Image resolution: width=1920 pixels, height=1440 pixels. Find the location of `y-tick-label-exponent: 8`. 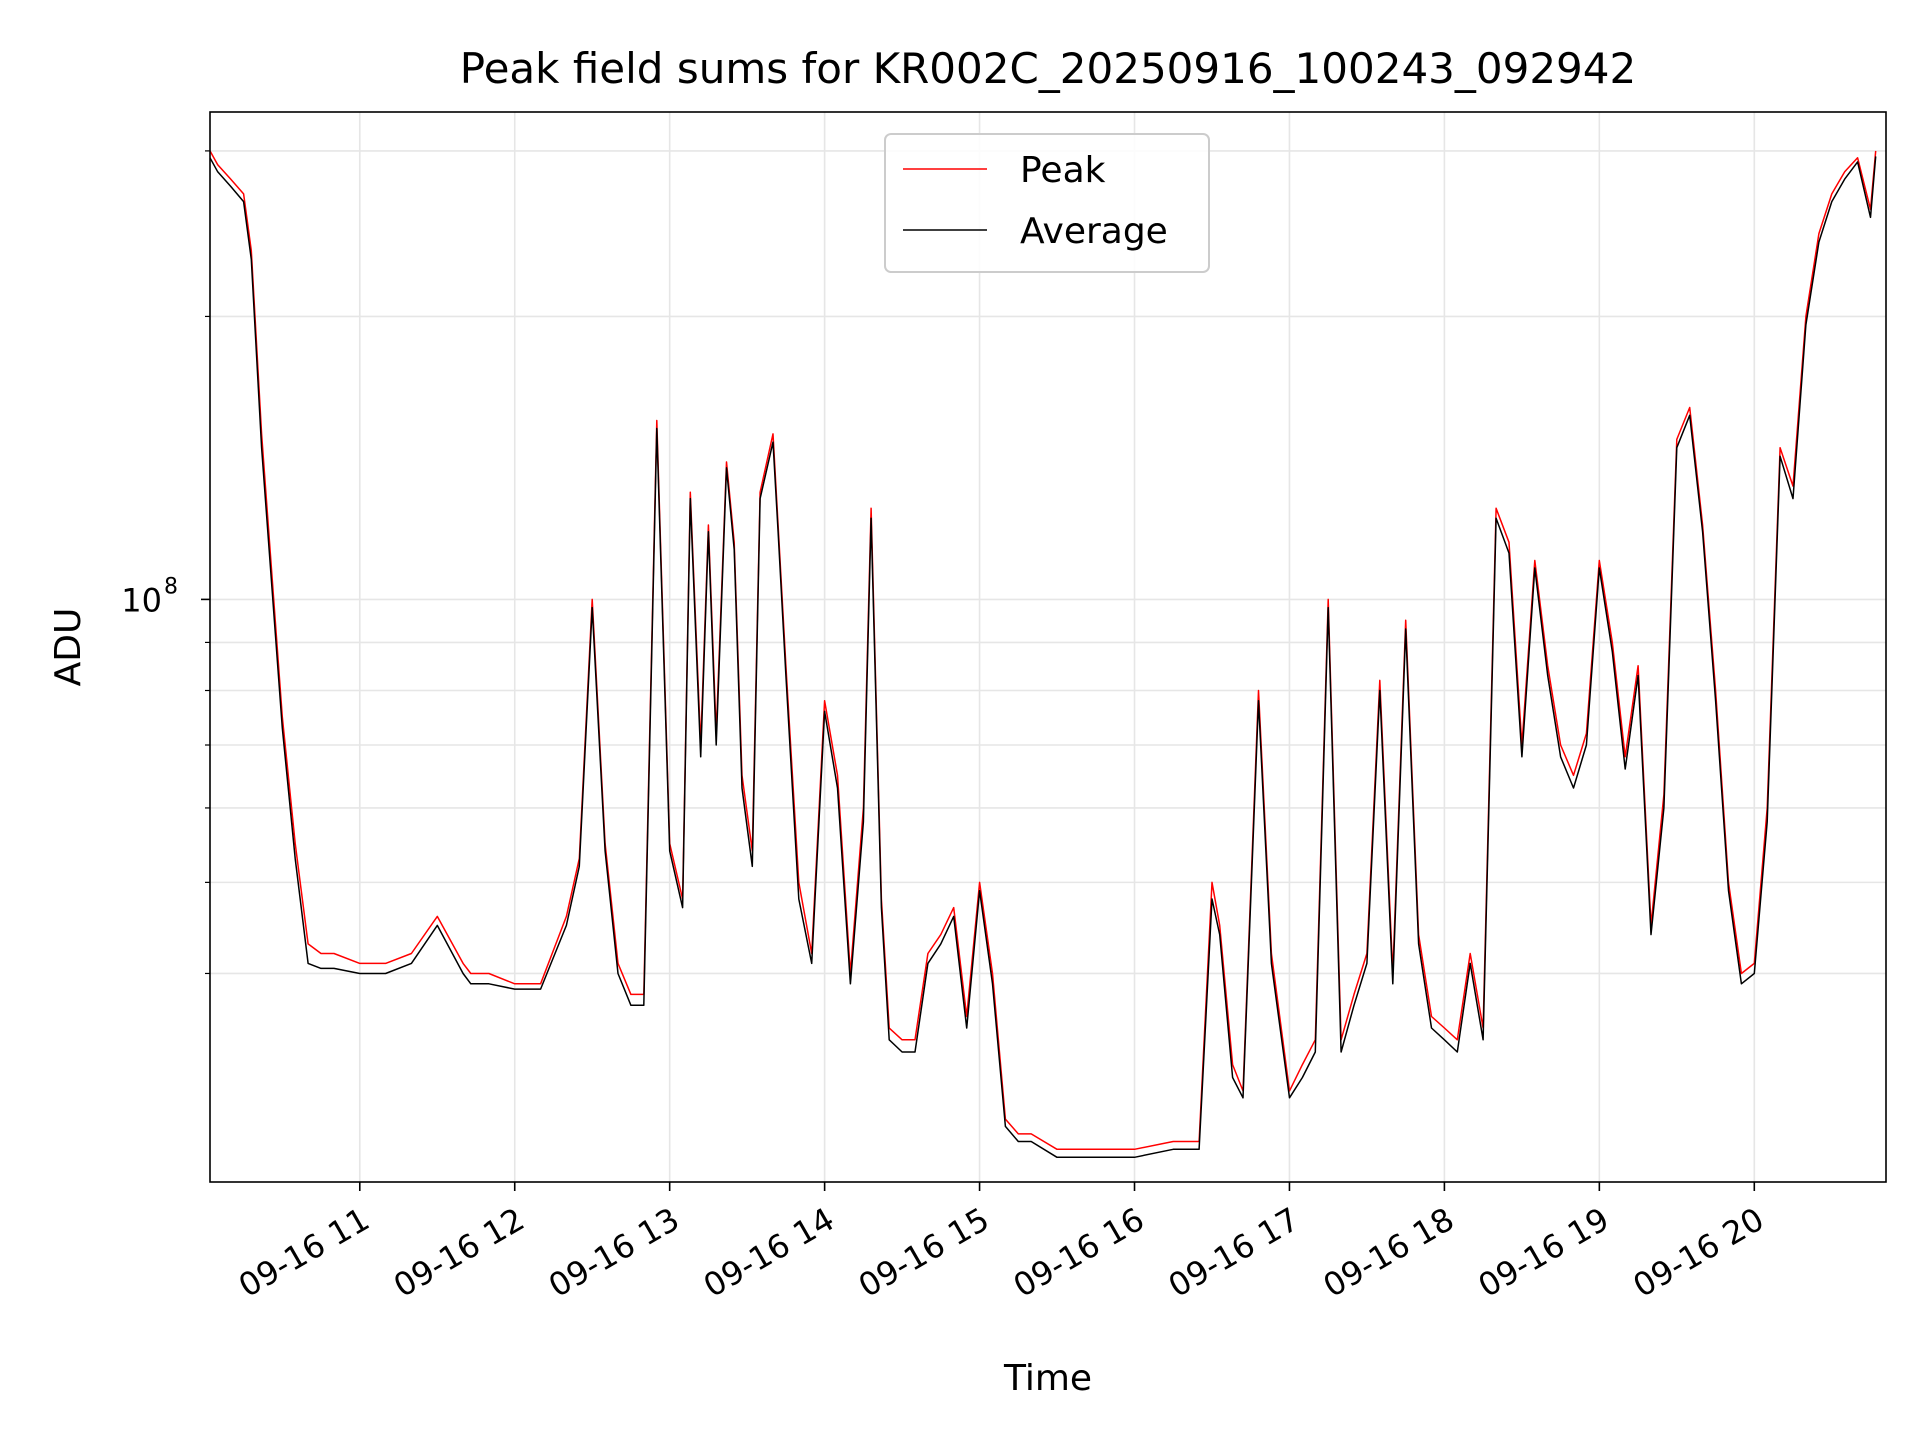

y-tick-label-exponent: 8 is located at coordinates (171, 586).